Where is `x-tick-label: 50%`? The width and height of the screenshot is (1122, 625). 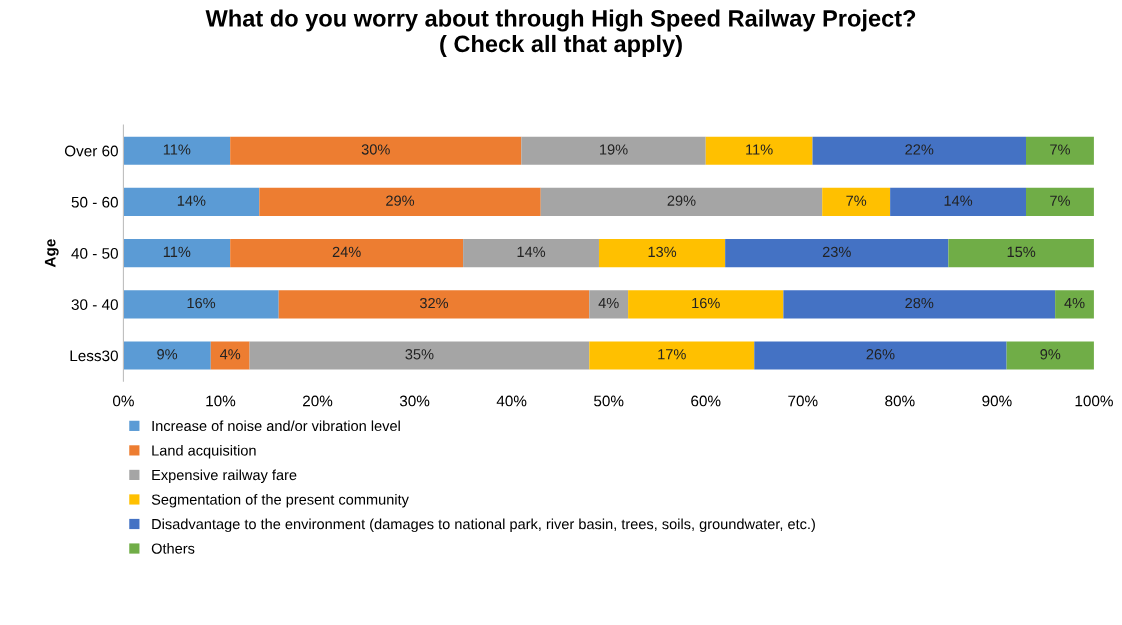 x-tick-label: 50% is located at coordinates (609, 401).